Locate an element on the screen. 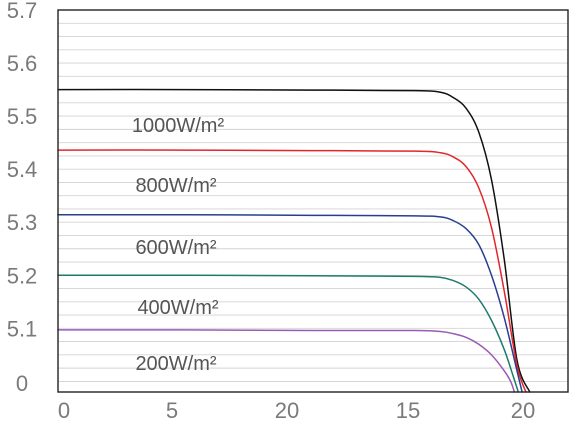 The image size is (571, 423). y-tick-label: 5.2 is located at coordinates (22, 275).